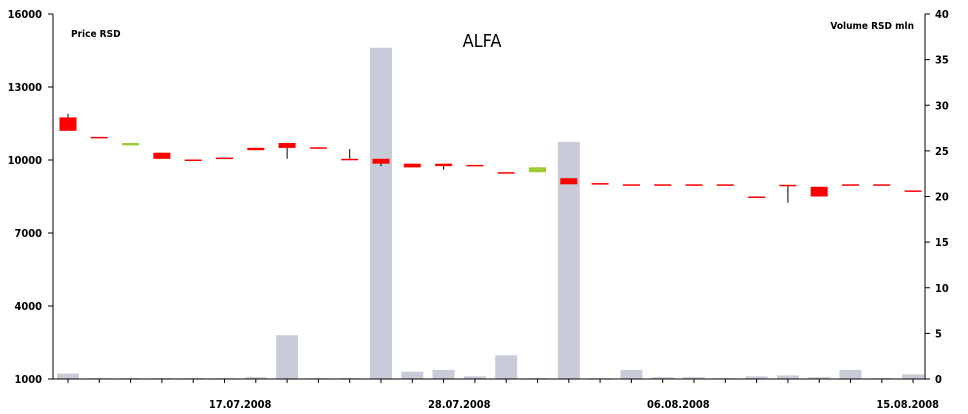 The image size is (968, 414). I want to click on right-tick-label: 5, so click(938, 333).